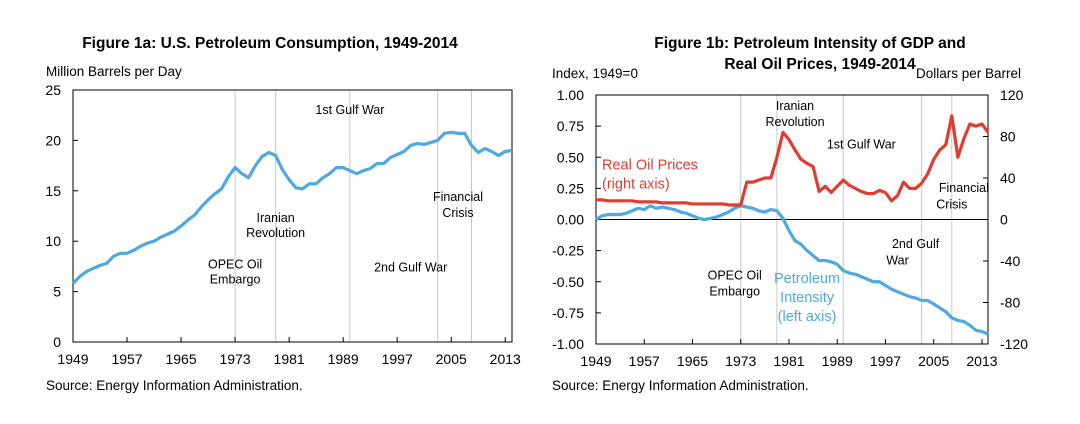  I want to click on left-y-tick-label: 0.25, so click(570, 188).